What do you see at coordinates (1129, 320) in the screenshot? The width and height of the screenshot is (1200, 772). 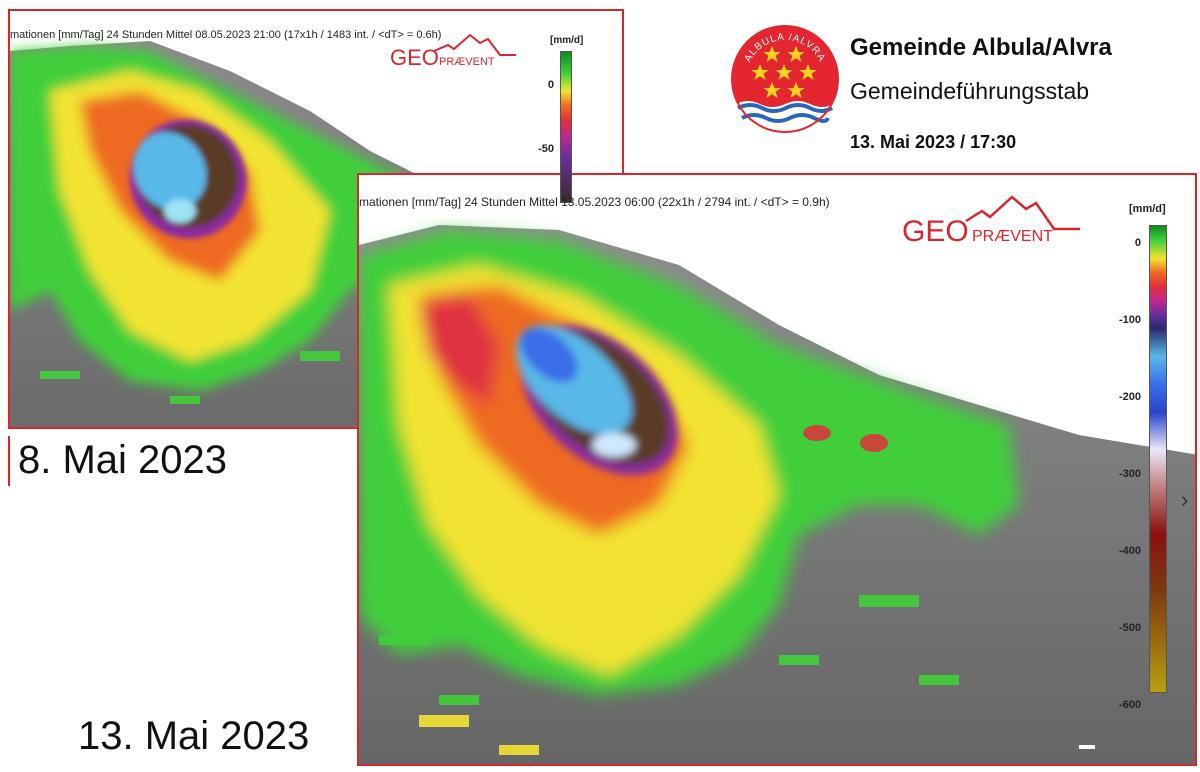 I see `scale-tick: -100` at bounding box center [1129, 320].